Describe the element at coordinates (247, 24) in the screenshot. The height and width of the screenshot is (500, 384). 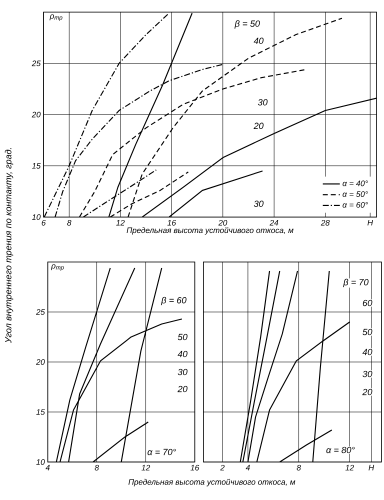
I see `annotation: β = 50` at that location.